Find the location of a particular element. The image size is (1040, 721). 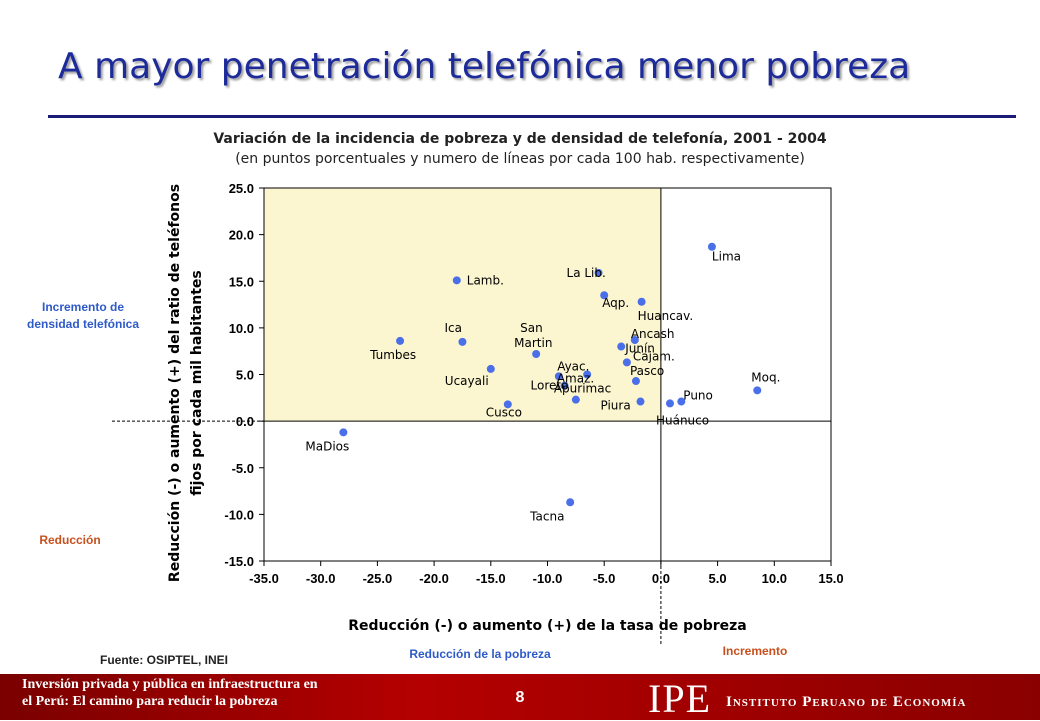

point-moq- is located at coordinates (757, 390).